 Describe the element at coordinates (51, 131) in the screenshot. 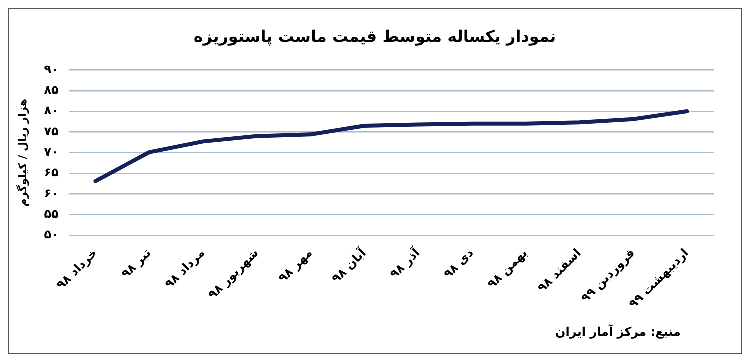

I see `y-tick-label: ۷۵` at that location.